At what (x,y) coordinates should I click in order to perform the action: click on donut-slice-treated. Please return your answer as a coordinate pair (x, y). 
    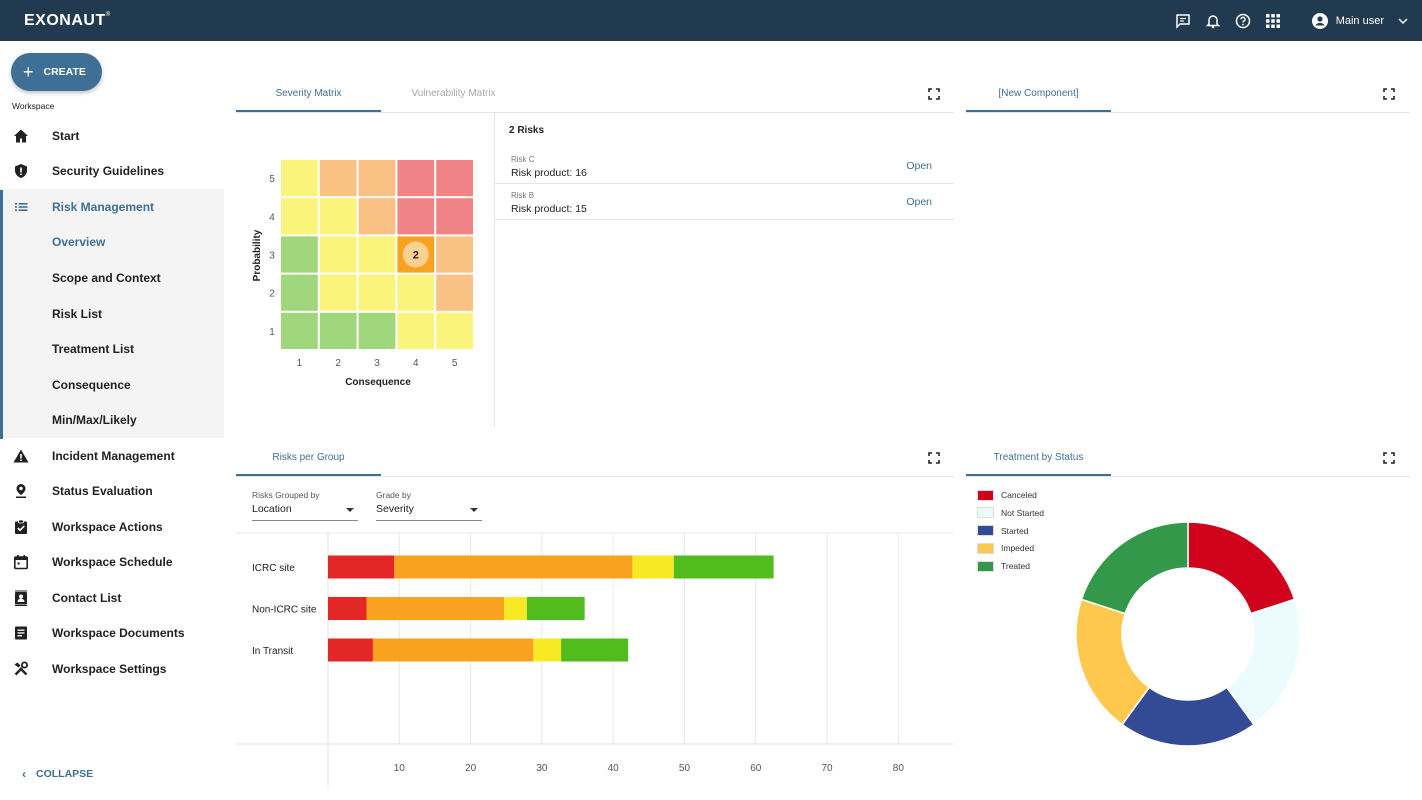
    Looking at the image, I should click on (1134, 568).